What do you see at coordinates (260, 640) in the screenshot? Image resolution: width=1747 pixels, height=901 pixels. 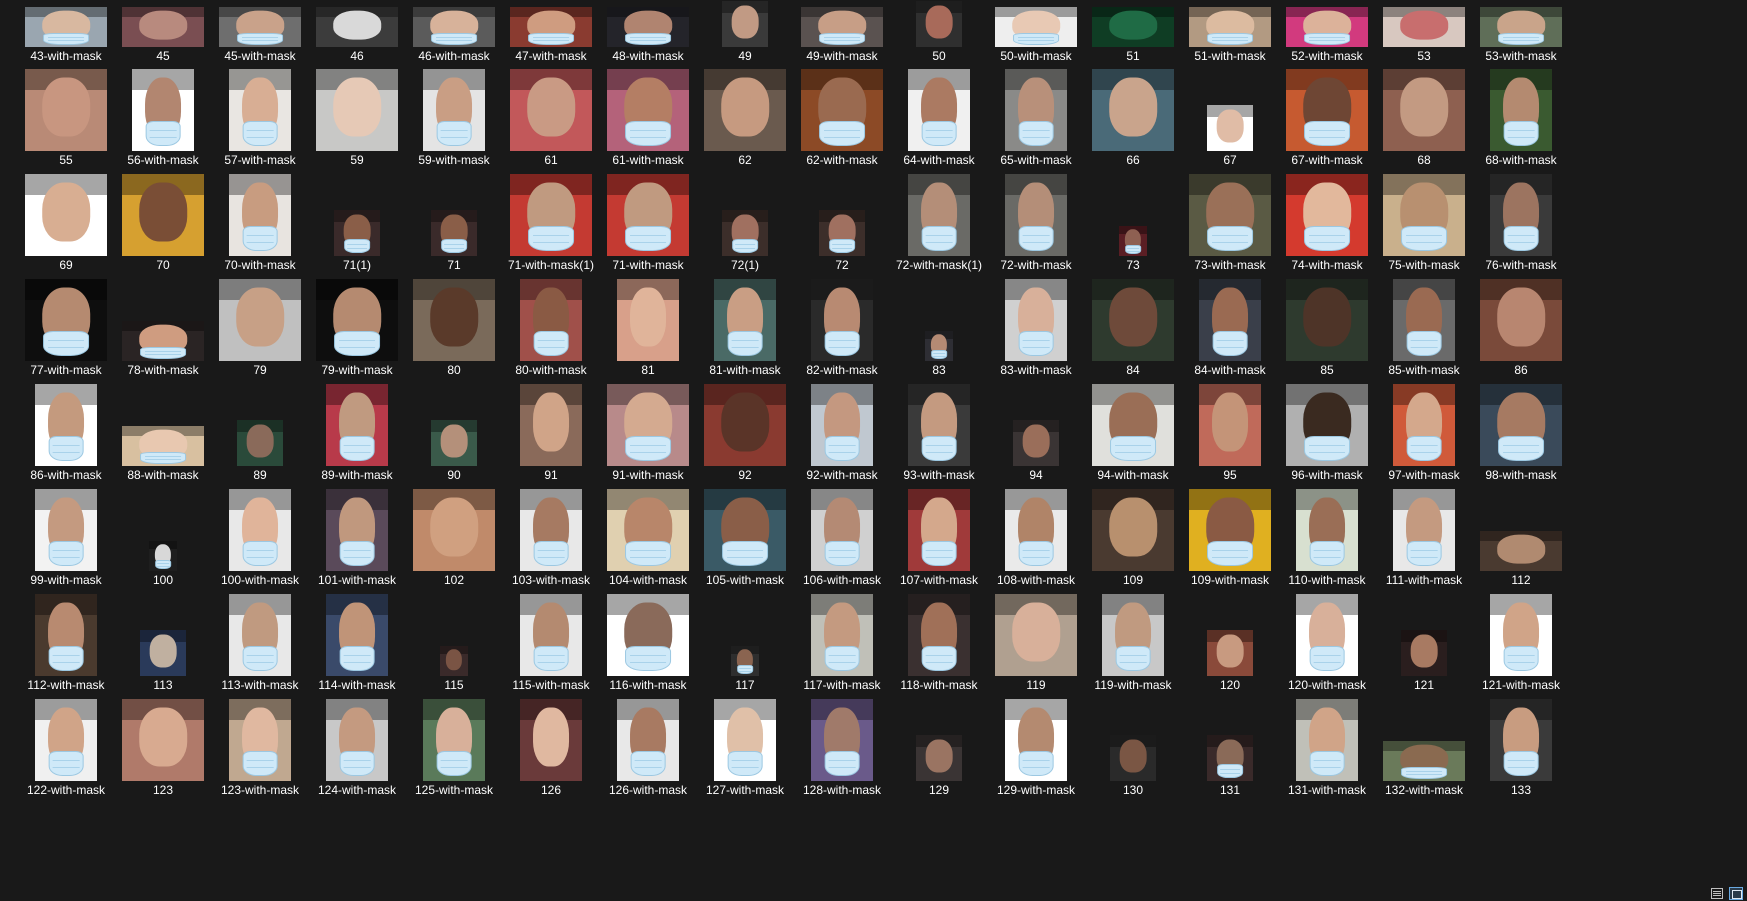 I see `file-item: 113-with-mask` at bounding box center [260, 640].